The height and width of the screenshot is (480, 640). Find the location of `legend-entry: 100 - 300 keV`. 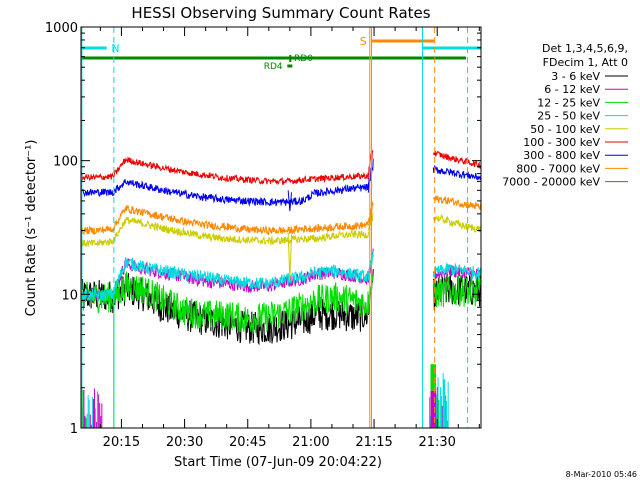

legend-entry: 100 - 300 keV is located at coordinates (561, 142).